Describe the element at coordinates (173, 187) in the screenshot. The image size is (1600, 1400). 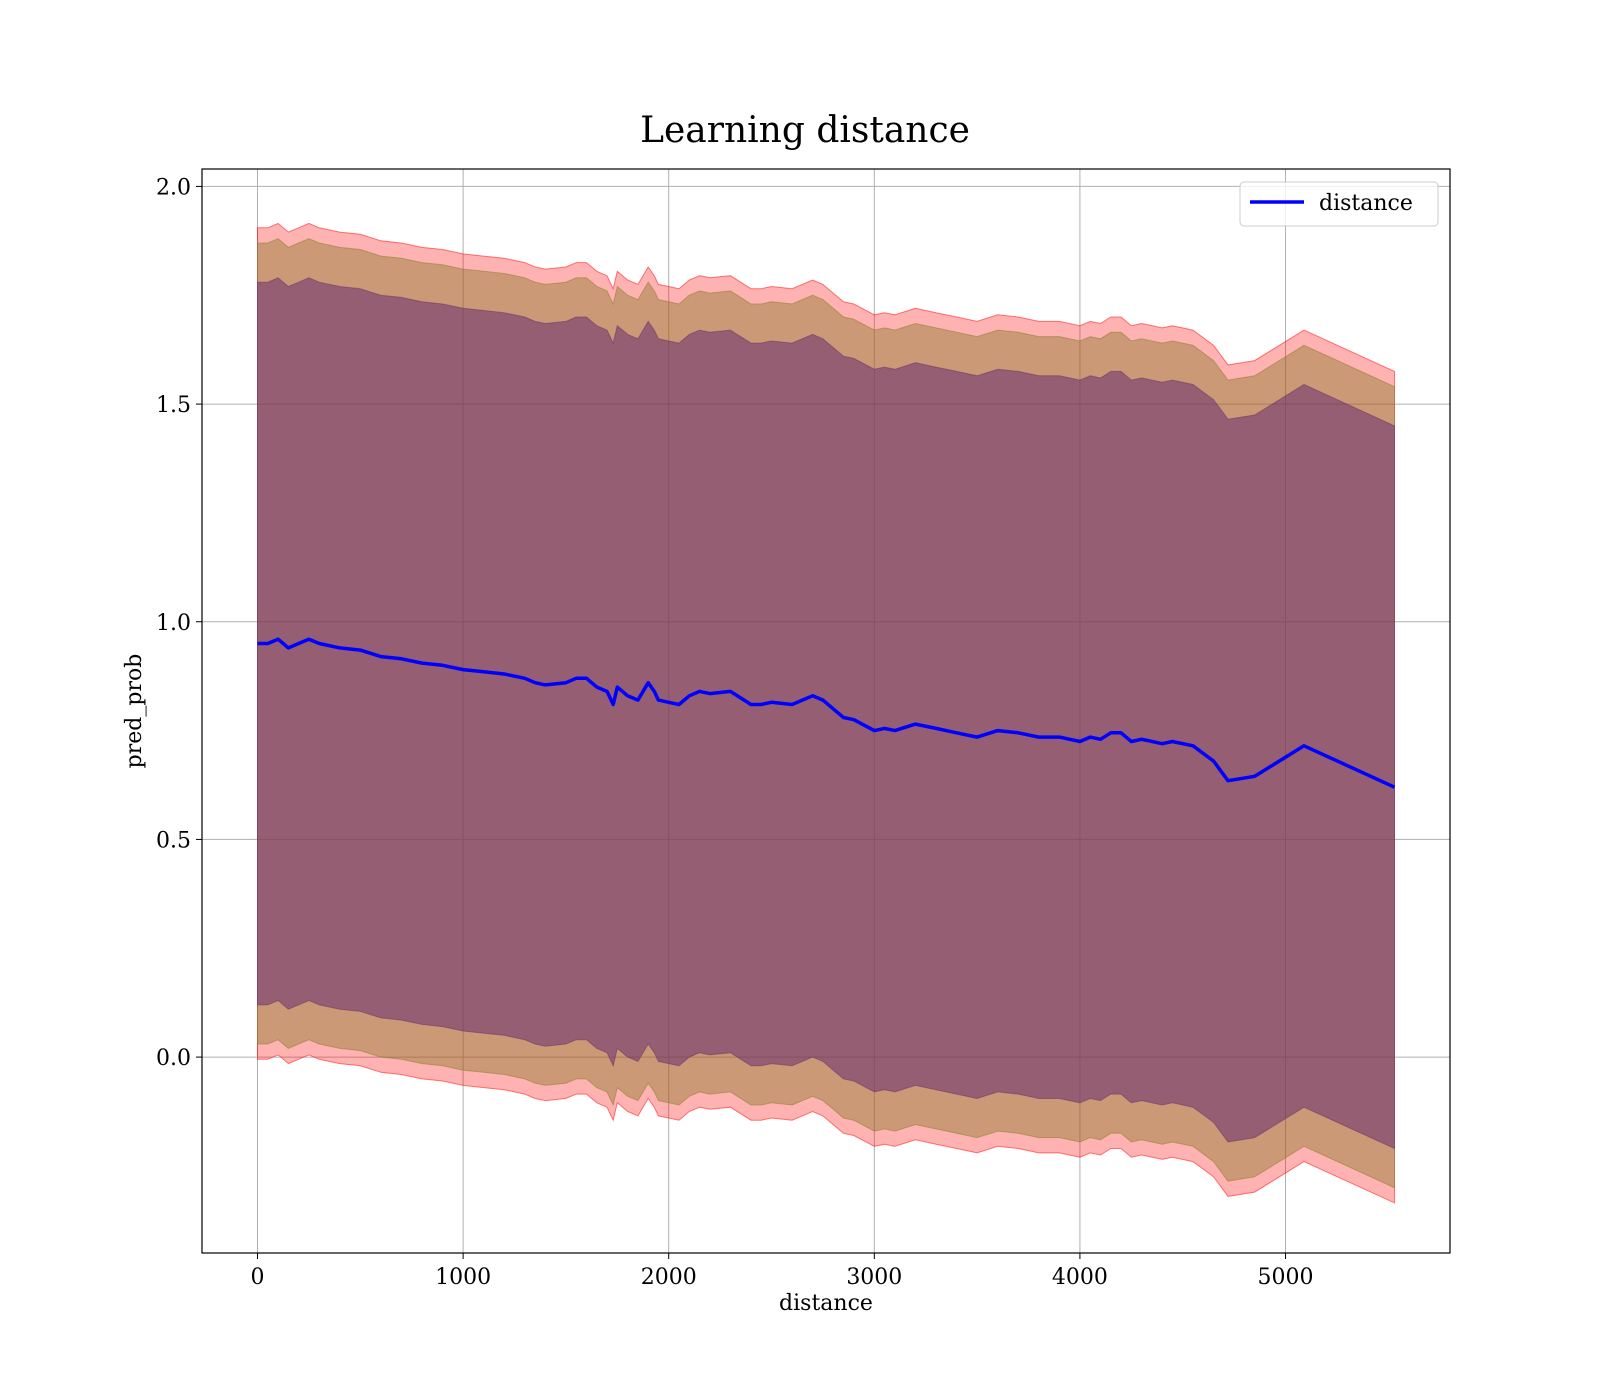
I see `y-tick-label: 2.0` at that location.